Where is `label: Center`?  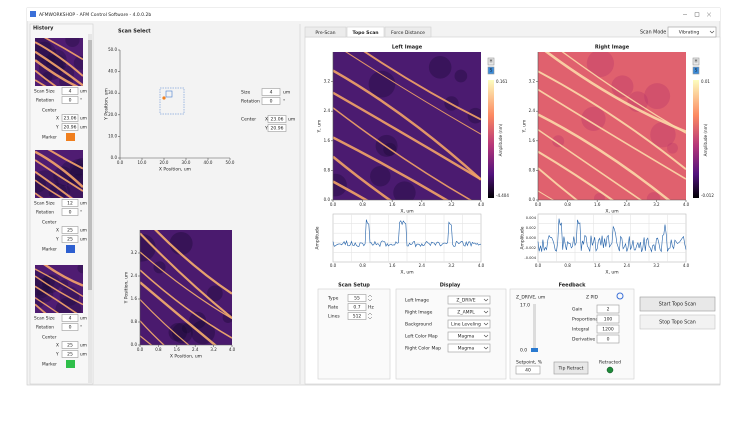
label: Center is located at coordinates (248, 120).